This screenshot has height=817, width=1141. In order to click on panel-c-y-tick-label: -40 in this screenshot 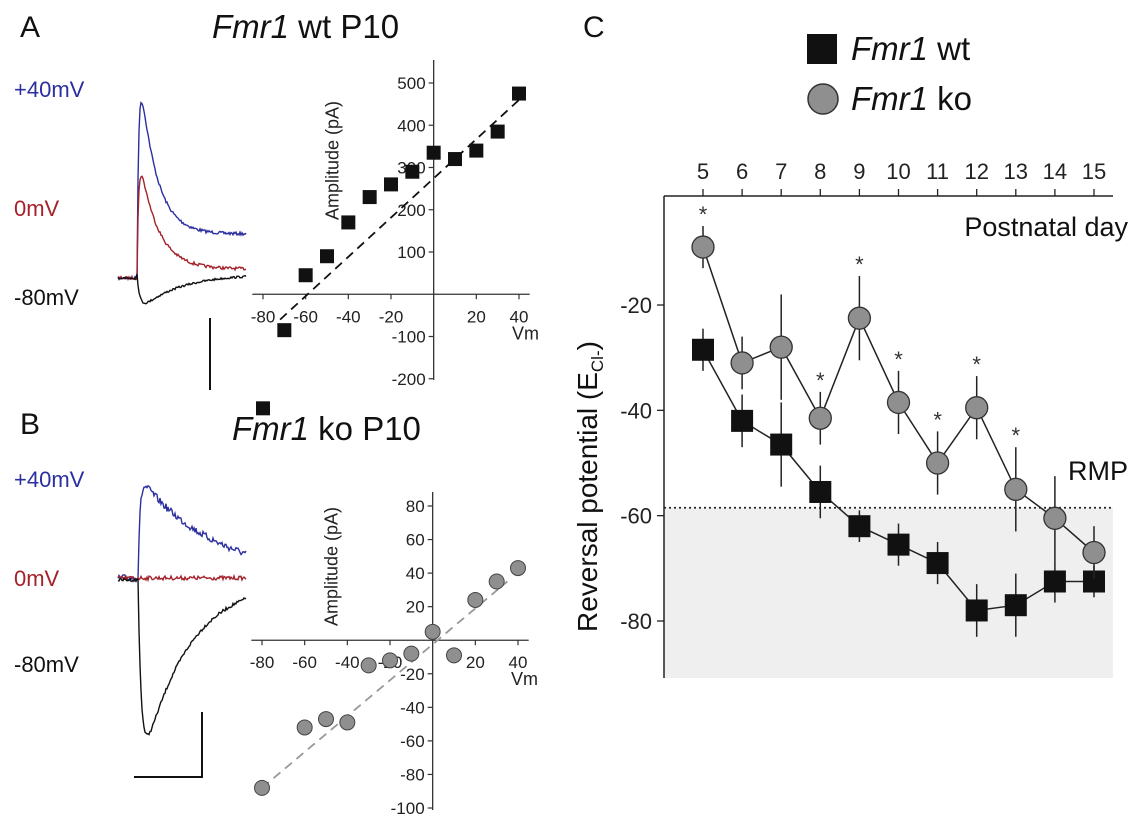, I will do `click(636, 410)`.